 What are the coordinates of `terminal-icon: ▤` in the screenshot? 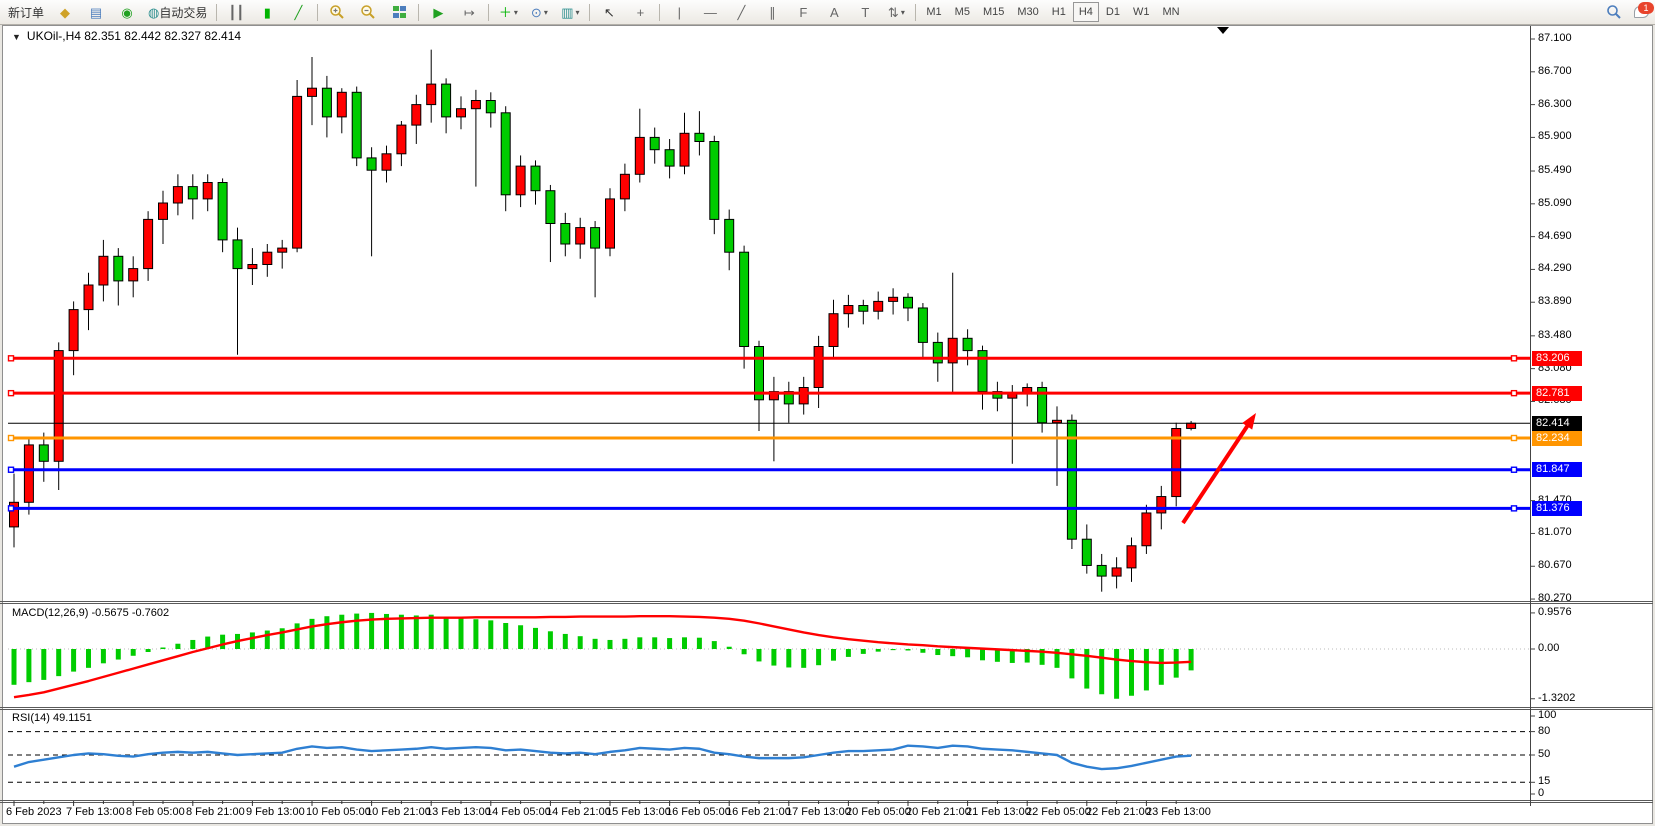 It's located at (96, 12).